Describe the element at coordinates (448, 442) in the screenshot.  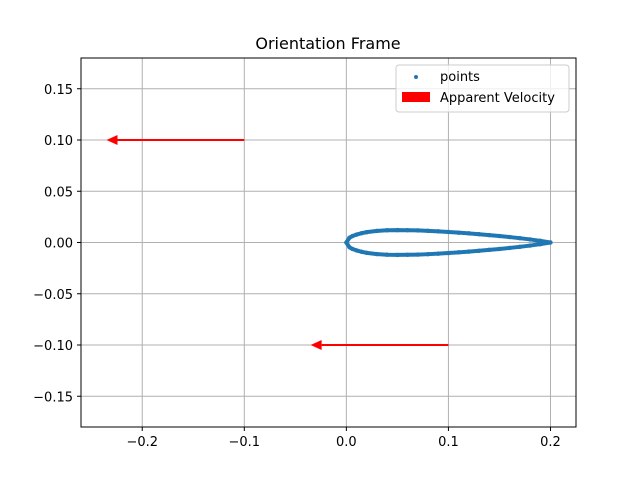
I see `x-tick-label: 0.1` at that location.